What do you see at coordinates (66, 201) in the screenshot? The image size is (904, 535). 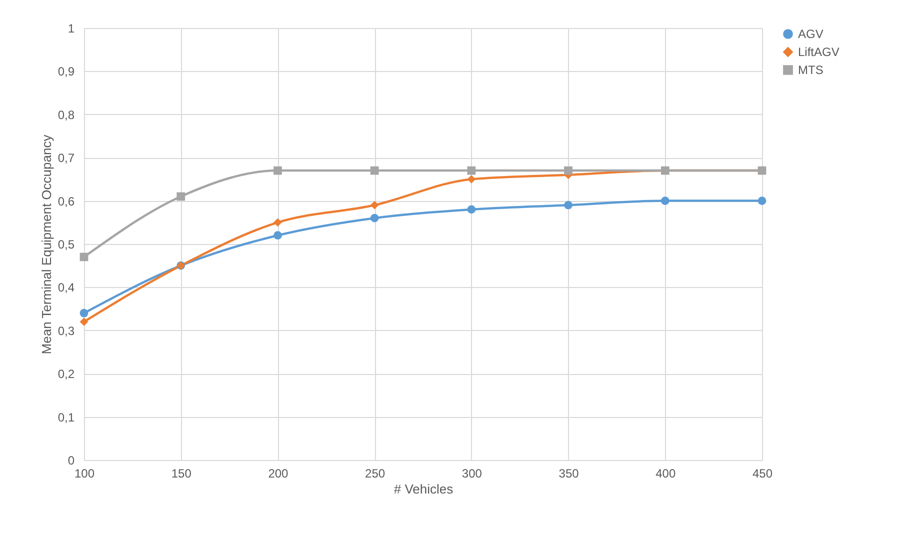 I see `y-tick-label: 0,6` at bounding box center [66, 201].